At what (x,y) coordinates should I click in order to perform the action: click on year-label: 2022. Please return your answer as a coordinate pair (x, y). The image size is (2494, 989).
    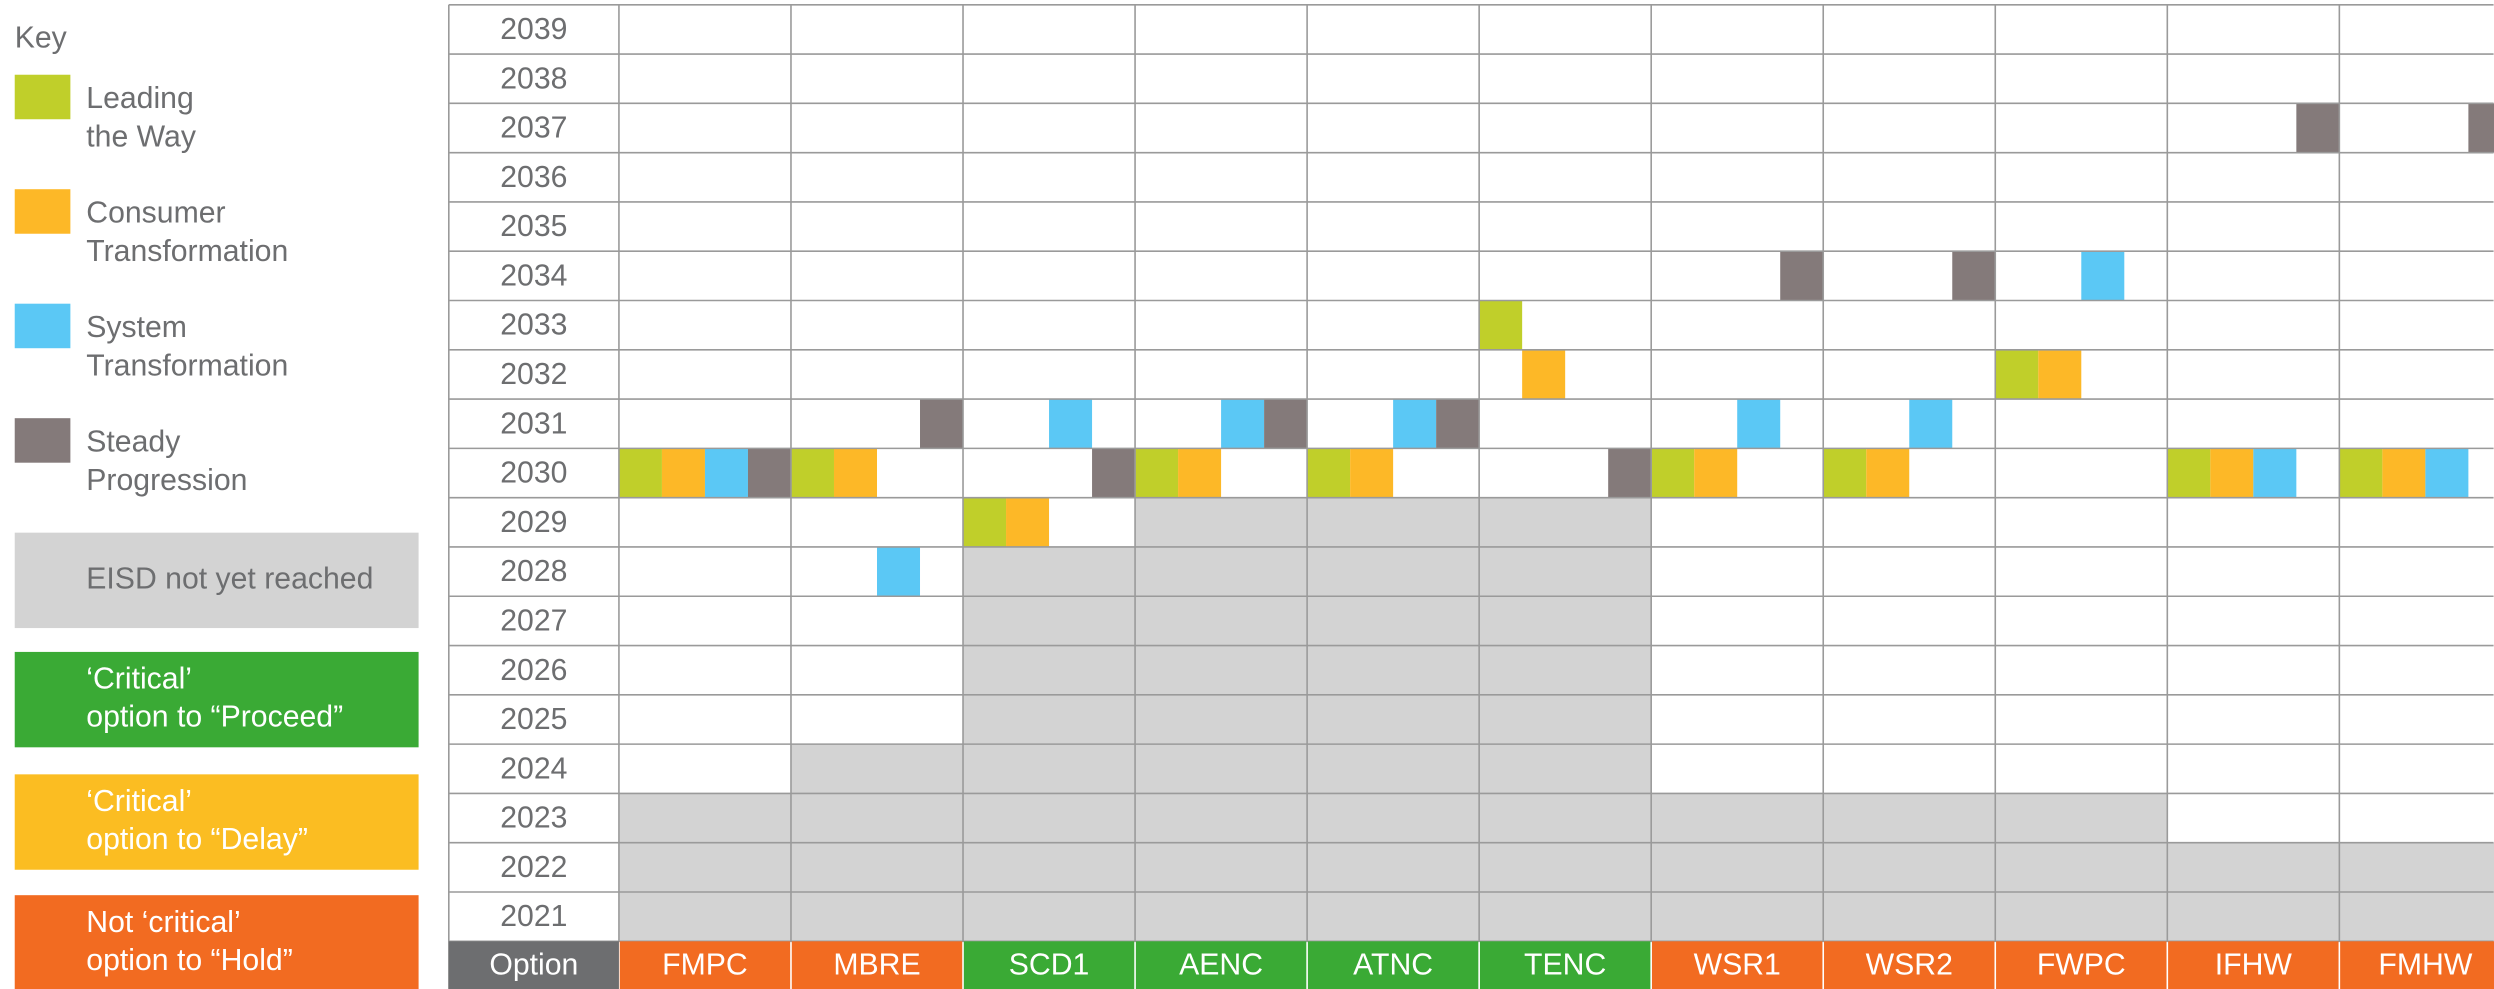
    Looking at the image, I should click on (533, 867).